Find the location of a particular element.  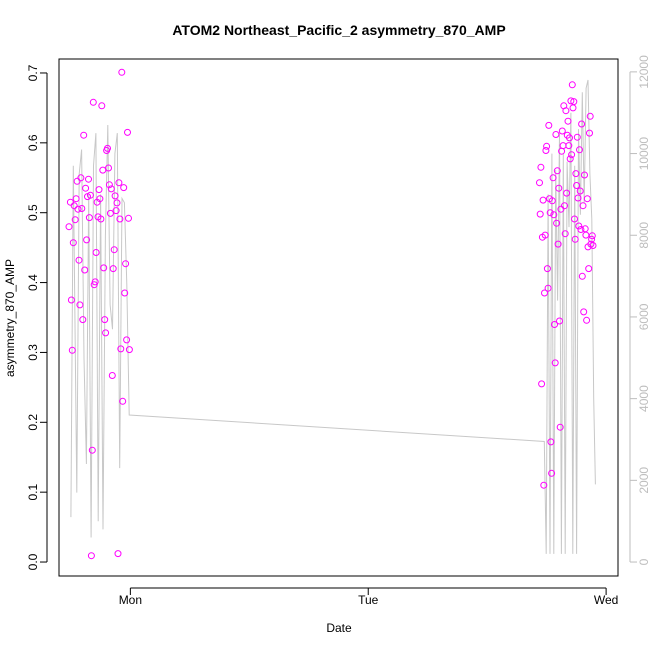

right-tick-label: 4000 is located at coordinates (643, 398).